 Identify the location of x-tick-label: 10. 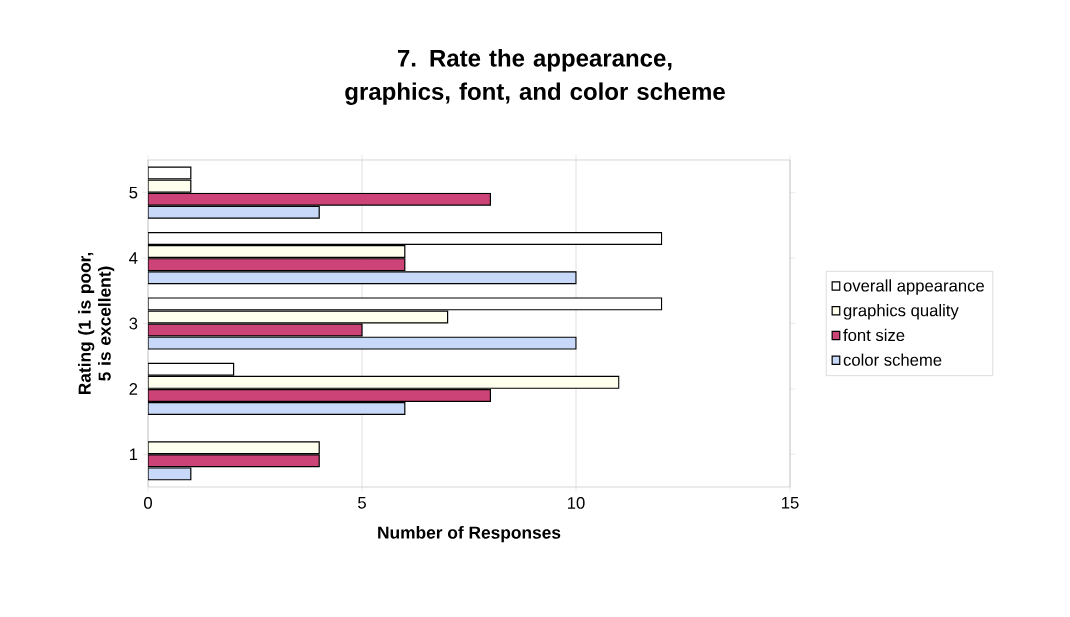
(576, 503).